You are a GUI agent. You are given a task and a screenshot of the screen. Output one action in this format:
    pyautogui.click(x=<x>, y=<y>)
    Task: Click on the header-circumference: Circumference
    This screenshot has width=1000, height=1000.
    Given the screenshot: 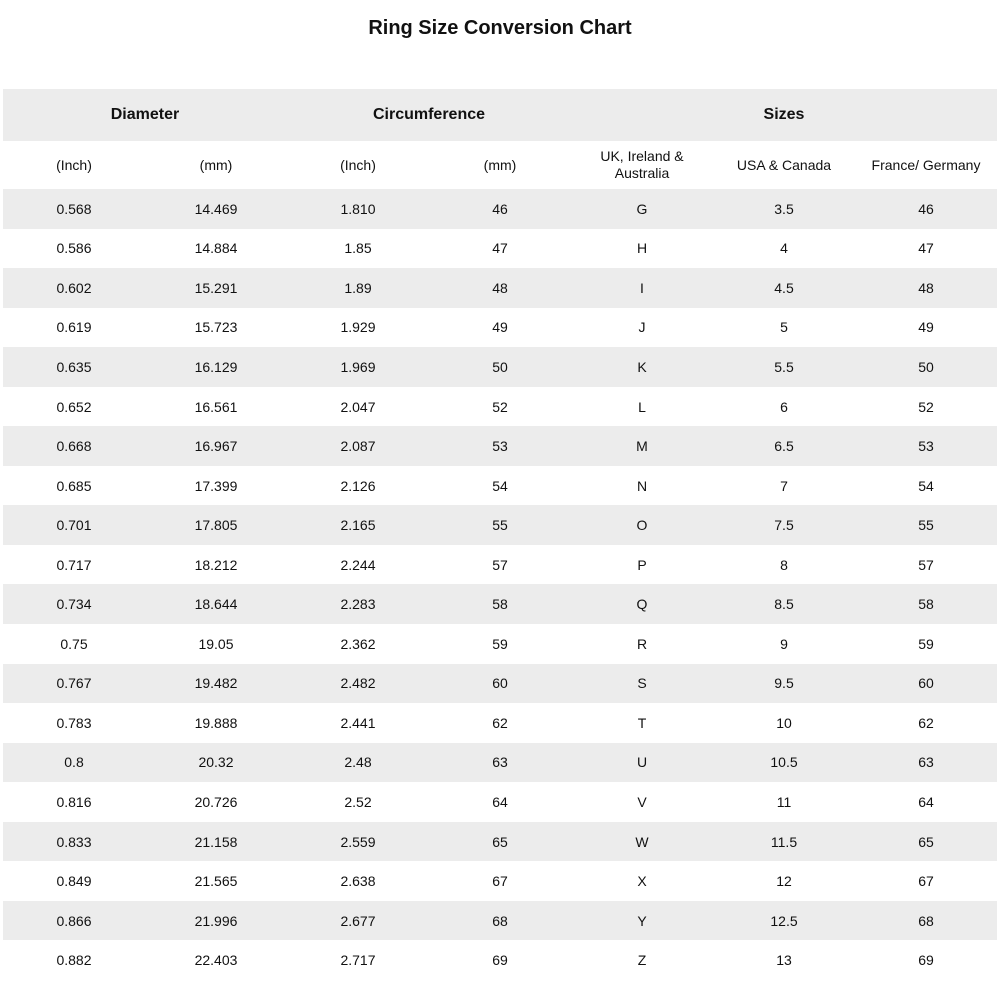 What is the action you would take?
    pyautogui.click(x=429, y=115)
    